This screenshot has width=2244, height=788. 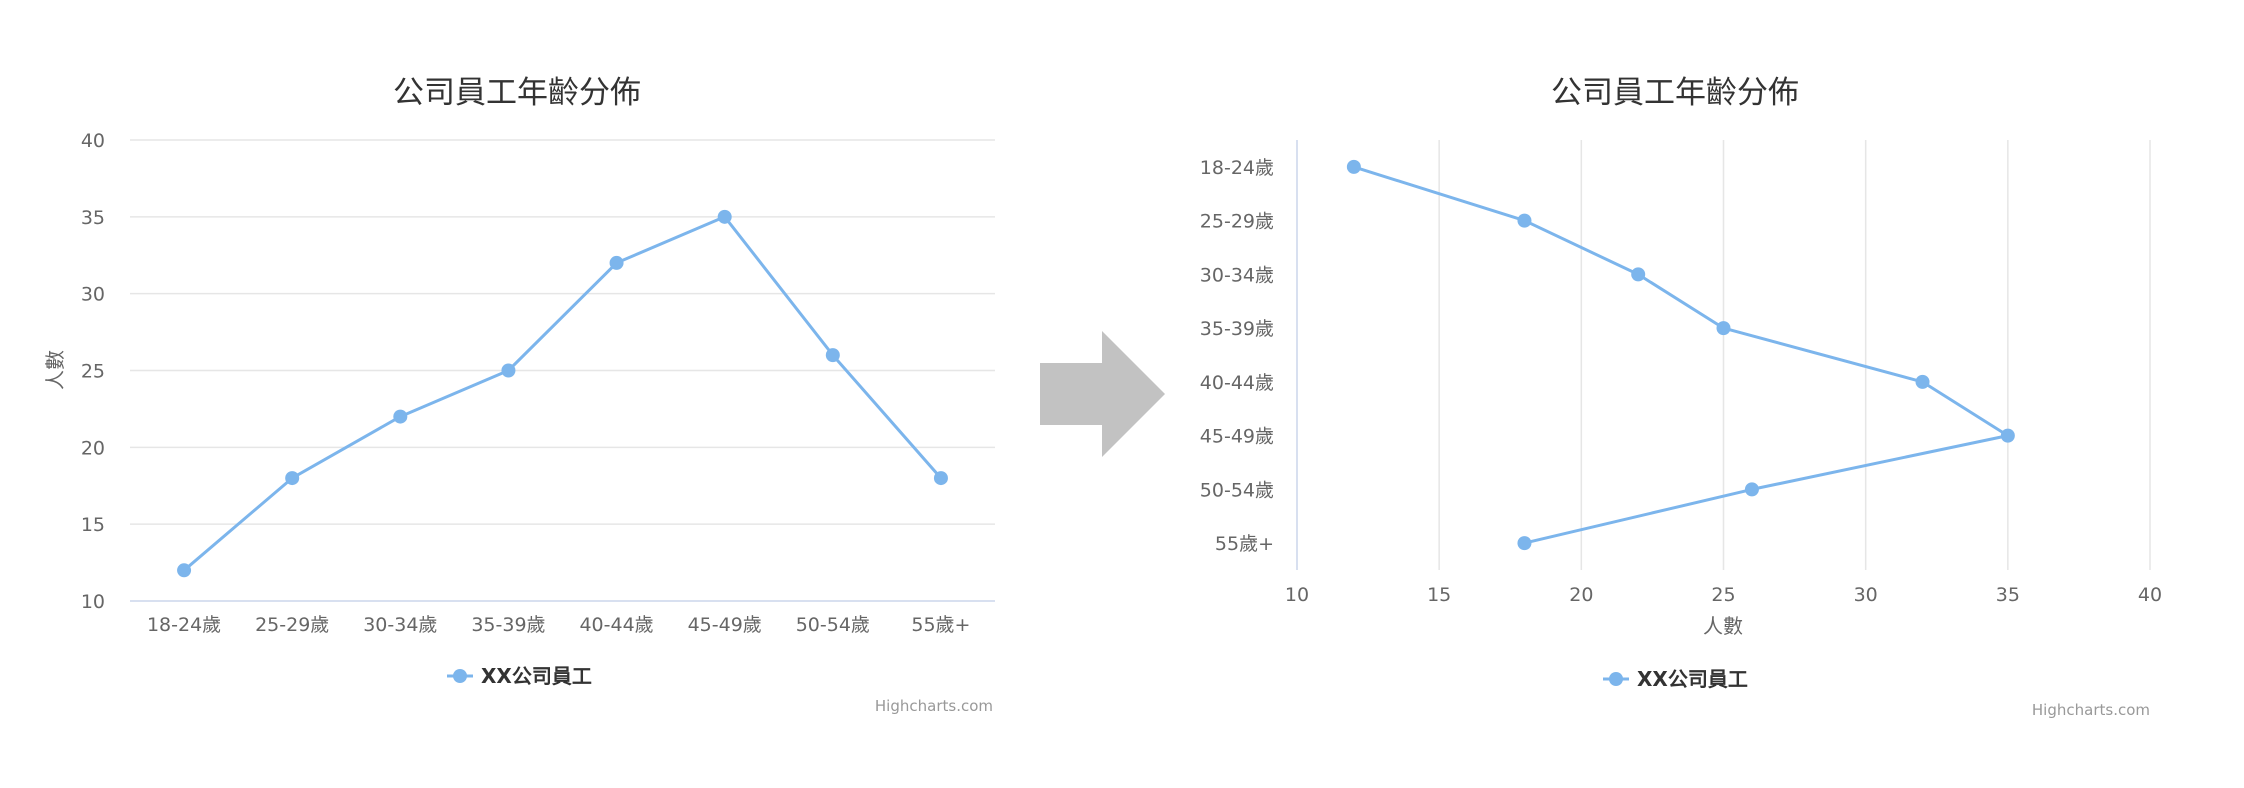 What do you see at coordinates (940, 625) in the screenshot?
I see `x-tick-label: 55歲+` at bounding box center [940, 625].